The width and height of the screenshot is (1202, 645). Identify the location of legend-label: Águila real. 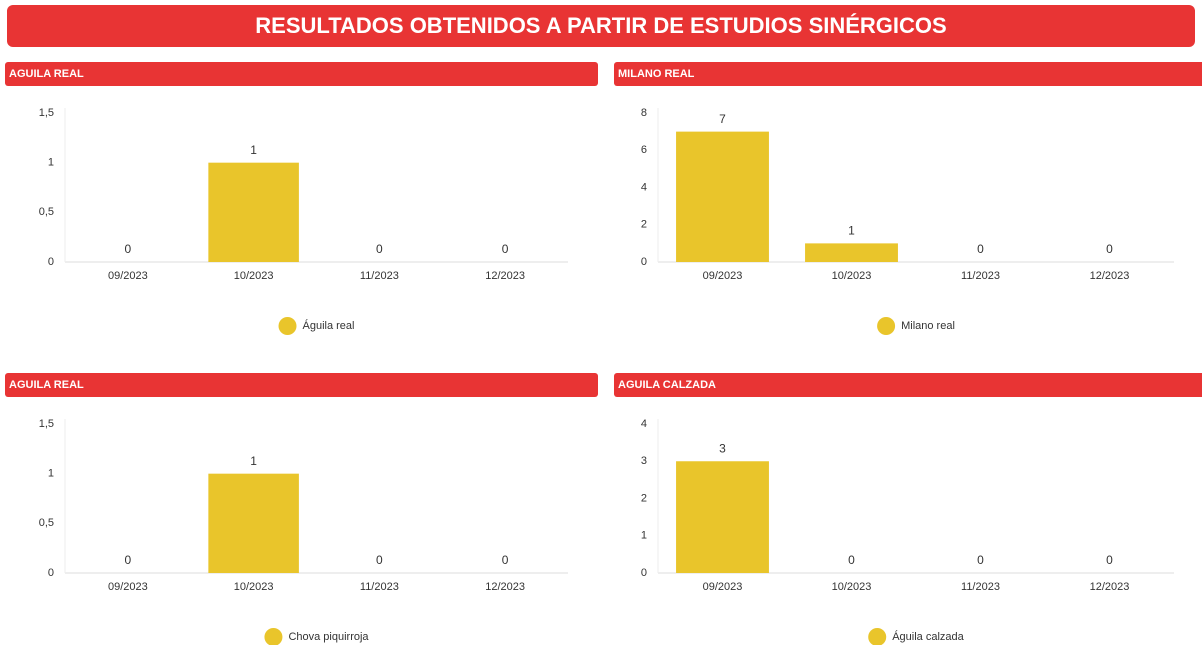
(329, 325).